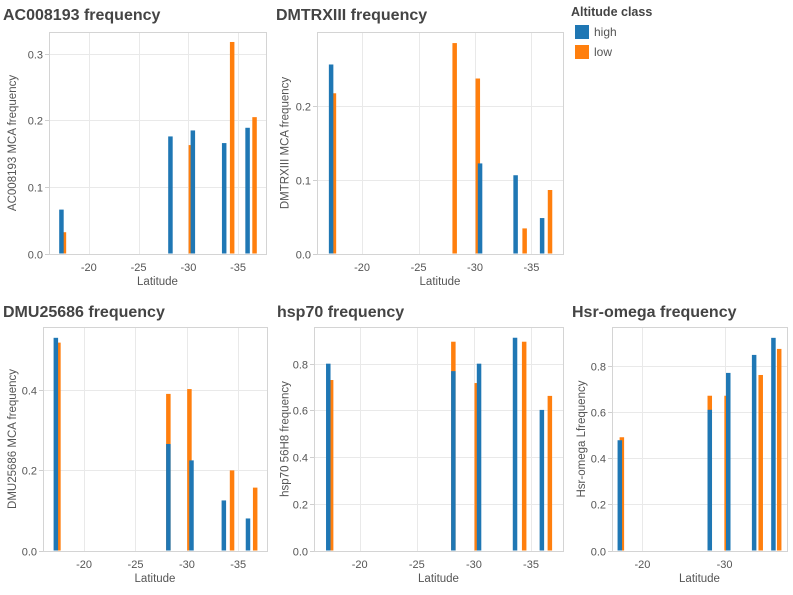  Describe the element at coordinates (582, 31) in the screenshot. I see `legend-swatch-high` at that location.